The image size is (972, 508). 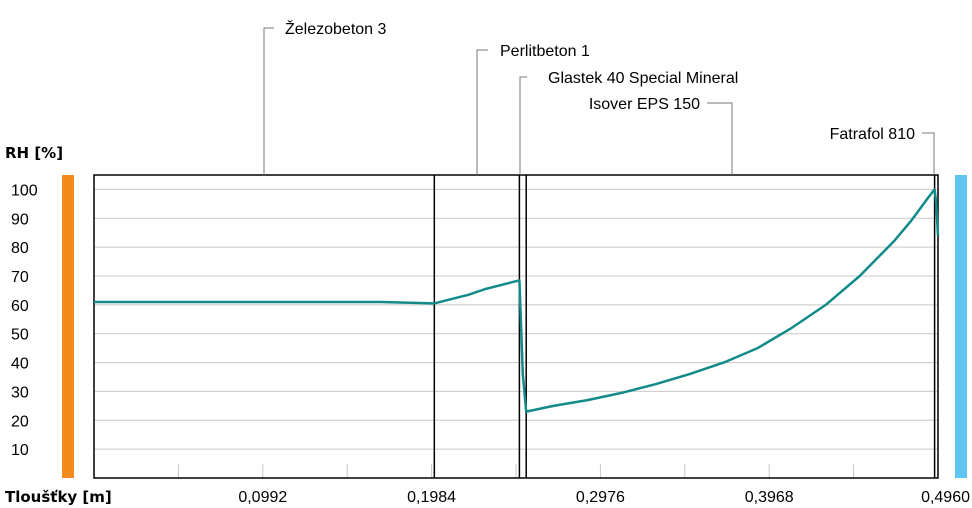 I want to click on y-tick-label: 30, so click(x=20, y=392).